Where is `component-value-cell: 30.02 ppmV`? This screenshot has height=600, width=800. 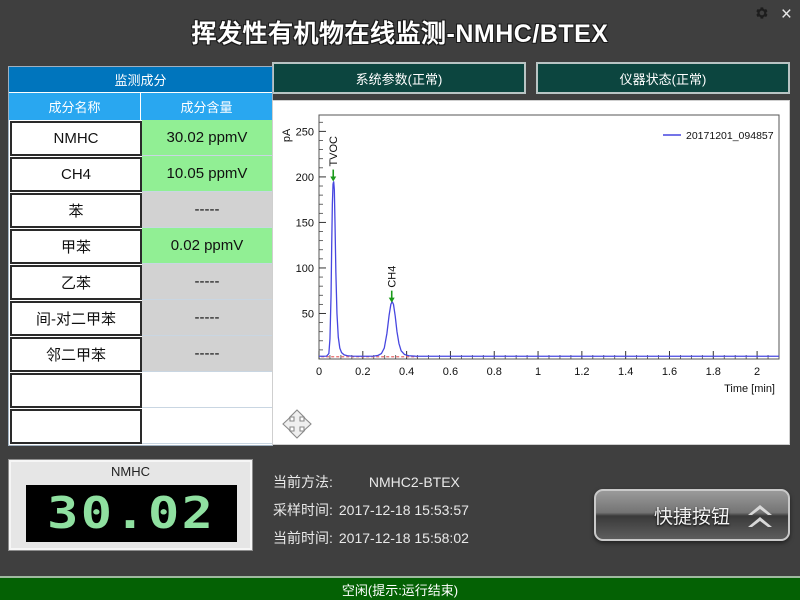
component-value-cell: 30.02 ppmV is located at coordinates (207, 138).